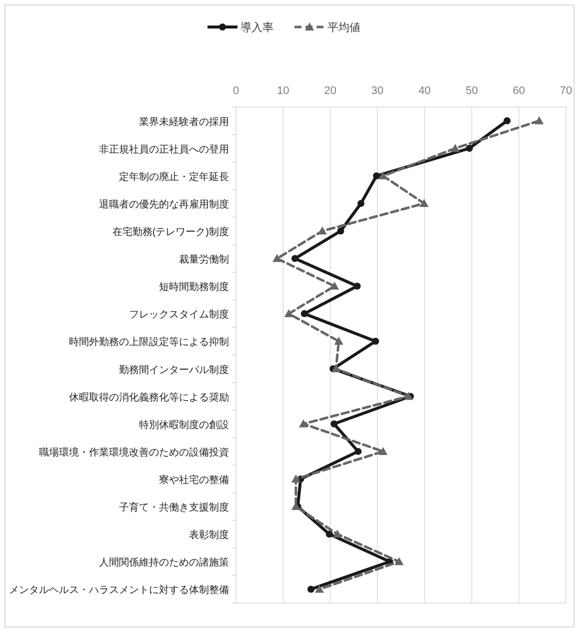 Image resolution: width=579 pixels, height=632 pixels. What do you see at coordinates (257, 27) in the screenshot?
I see `legend-label: 導入率` at bounding box center [257, 27].